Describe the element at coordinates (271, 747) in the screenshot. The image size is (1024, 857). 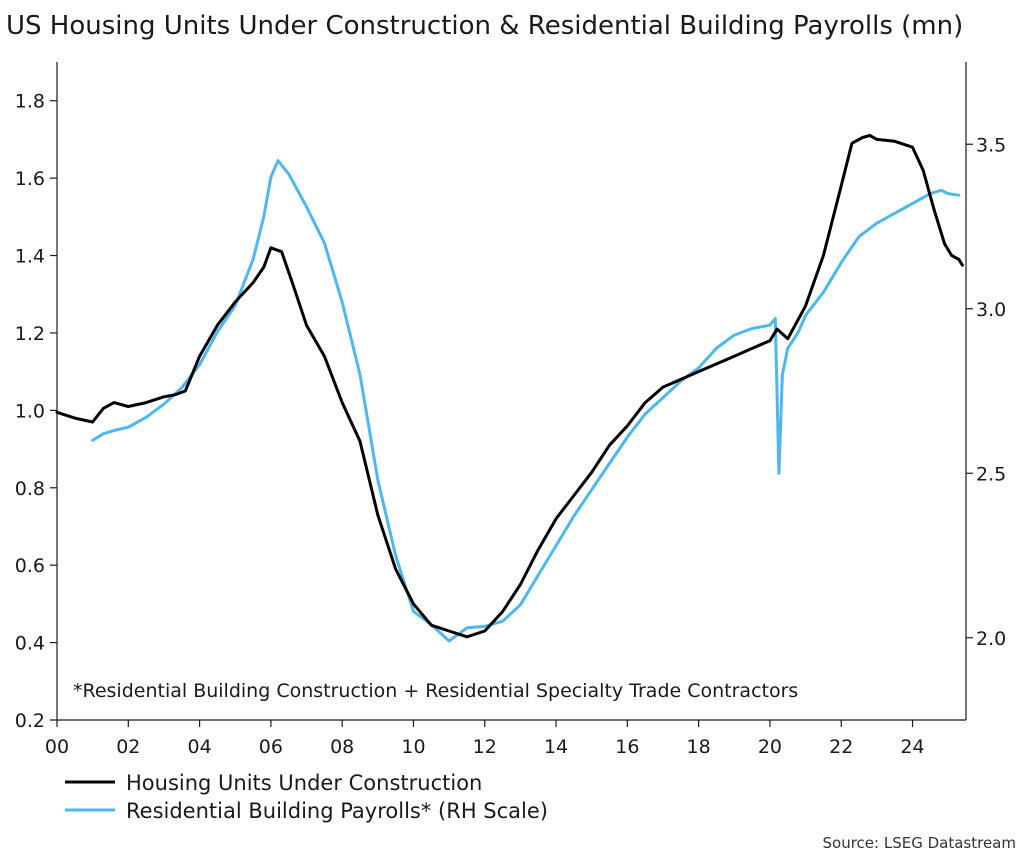
I see `x-tick-label: 06` at that location.